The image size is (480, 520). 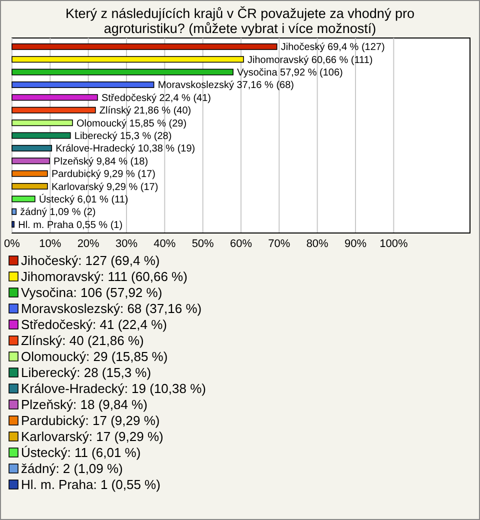 I want to click on legend-label: žádný: 2 (1,09 %), so click(x=72, y=468).